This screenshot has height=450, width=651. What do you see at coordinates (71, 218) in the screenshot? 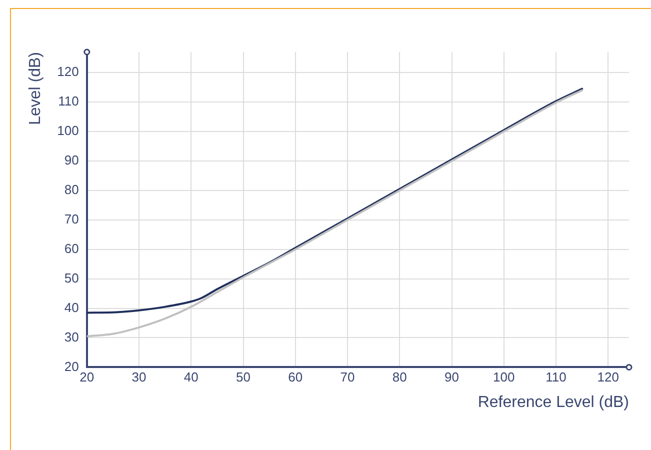
I see `y-tick-label: 70` at bounding box center [71, 218].